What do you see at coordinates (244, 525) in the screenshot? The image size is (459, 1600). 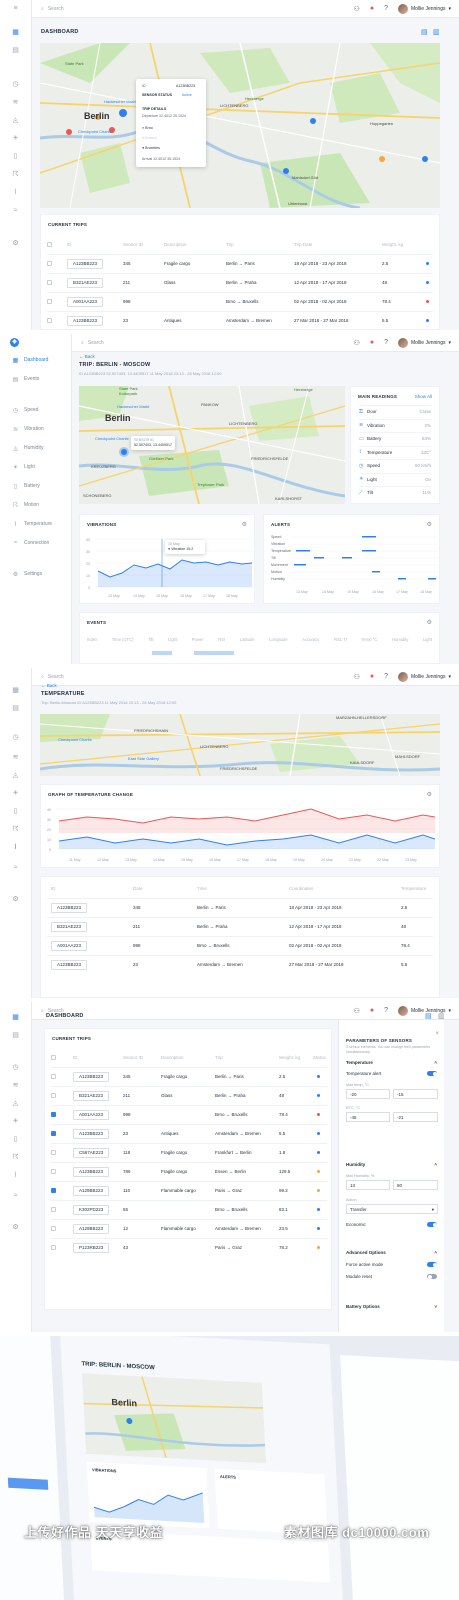 I see `vibrations-settings-icon: ⚙` at bounding box center [244, 525].